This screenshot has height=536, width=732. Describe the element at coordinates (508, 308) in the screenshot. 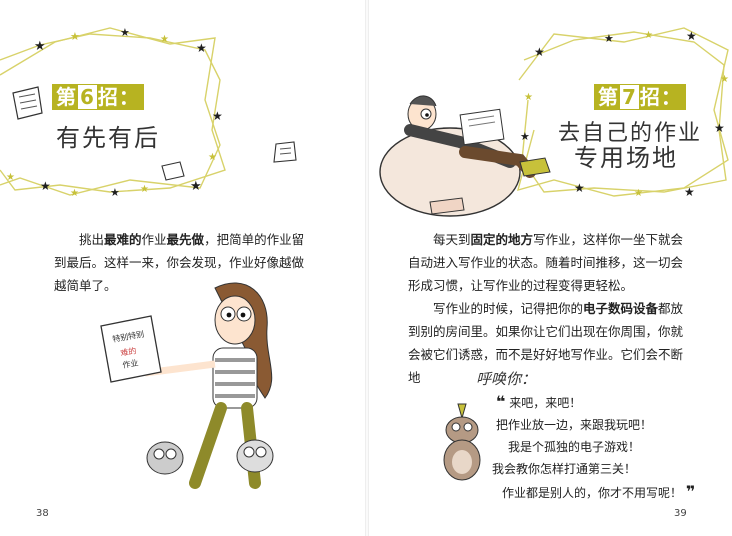

I see `text-run: 写作业的时候，记得把你的` at that location.